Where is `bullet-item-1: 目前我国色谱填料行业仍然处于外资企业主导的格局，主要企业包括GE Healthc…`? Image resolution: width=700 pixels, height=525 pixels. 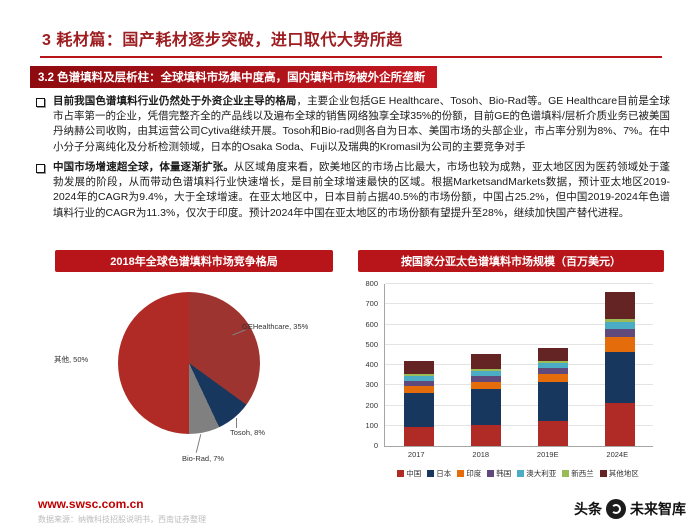 bullet-item-1: 目前我国色谱填料行业仍然处于外资企业主导的格局，主要企业包括GE Healthc… is located at coordinates (353, 124).